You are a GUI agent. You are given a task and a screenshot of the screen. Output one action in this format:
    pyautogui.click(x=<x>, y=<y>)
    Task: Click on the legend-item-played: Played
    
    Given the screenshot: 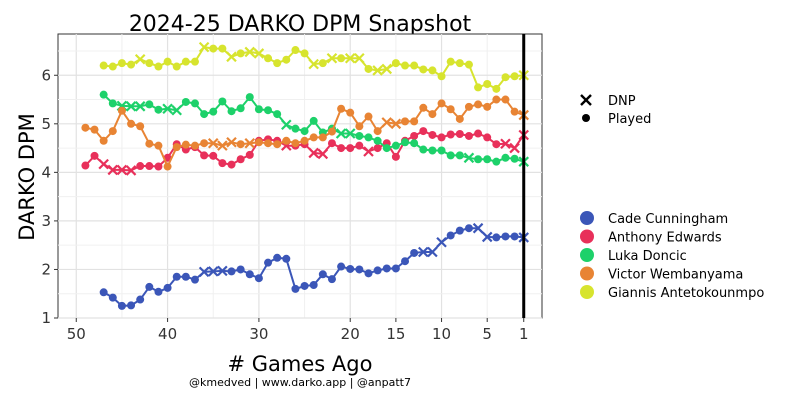 What is the action you would take?
    pyautogui.click(x=616, y=119)
    